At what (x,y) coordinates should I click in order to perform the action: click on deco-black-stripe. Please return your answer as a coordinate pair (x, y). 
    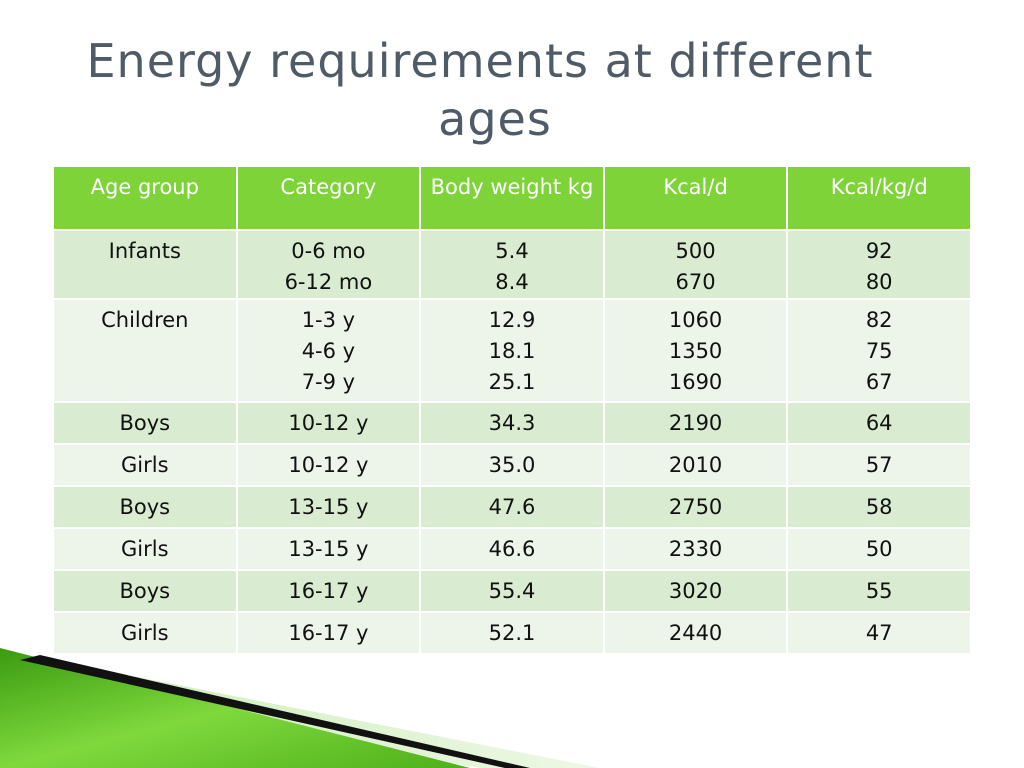
    Looking at the image, I should click on (275, 711).